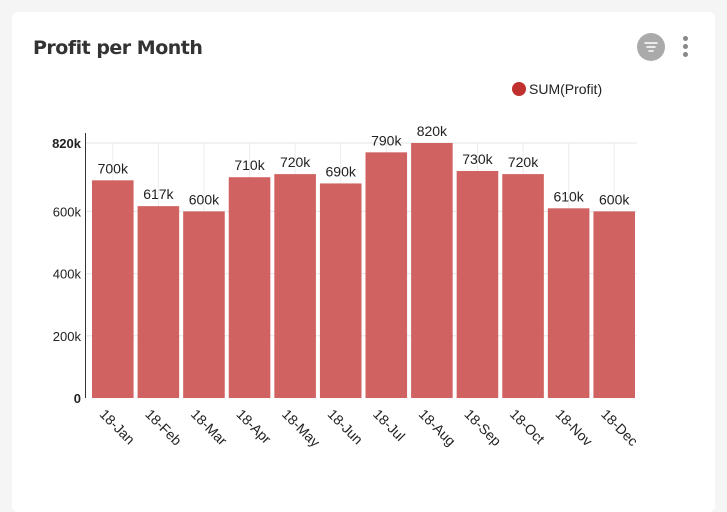 This screenshot has width=727, height=512. I want to click on data-label: 610k, so click(568, 196).